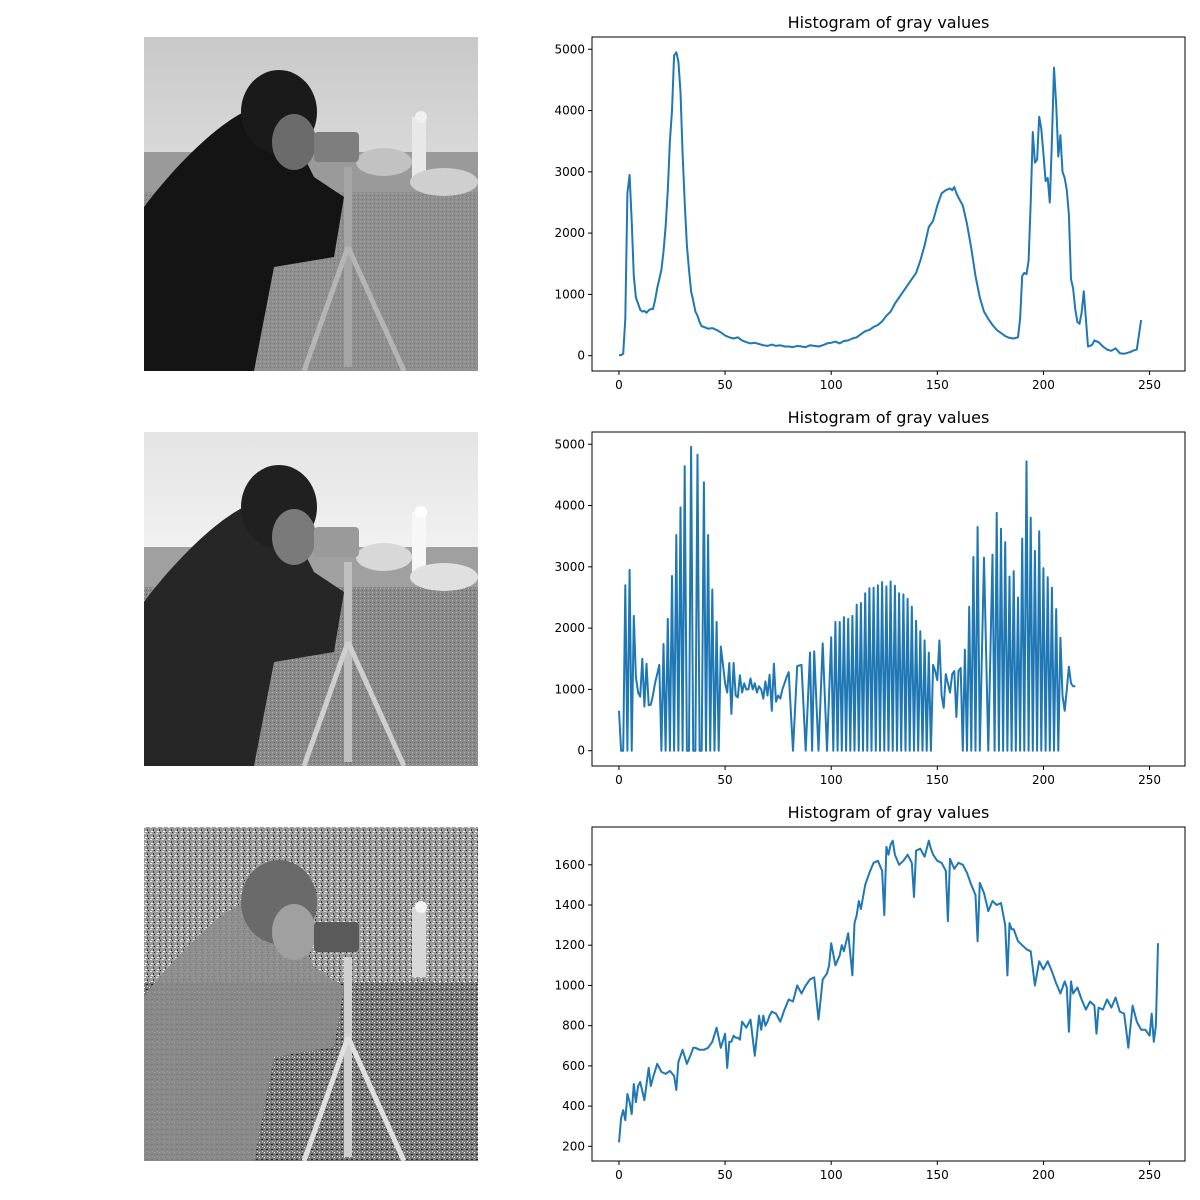 The image size is (1200, 1200). I want to click on original-cameraman-image, so click(311, 204).